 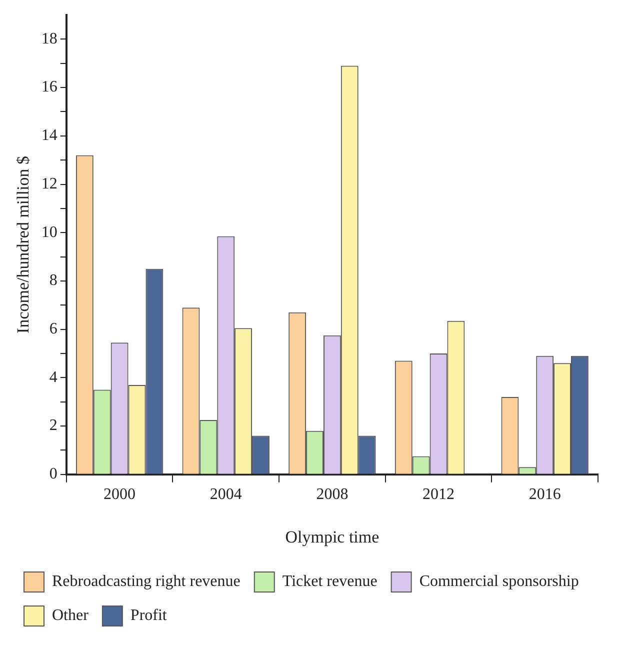 What do you see at coordinates (53, 425) in the screenshot?
I see `y-tick-label: 2` at bounding box center [53, 425].